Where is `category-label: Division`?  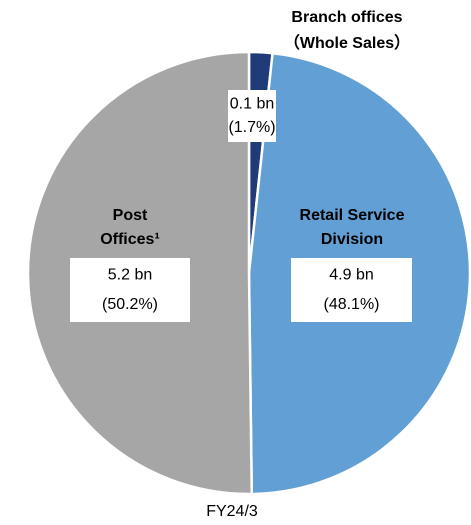
category-label: Division is located at coordinates (352, 239).